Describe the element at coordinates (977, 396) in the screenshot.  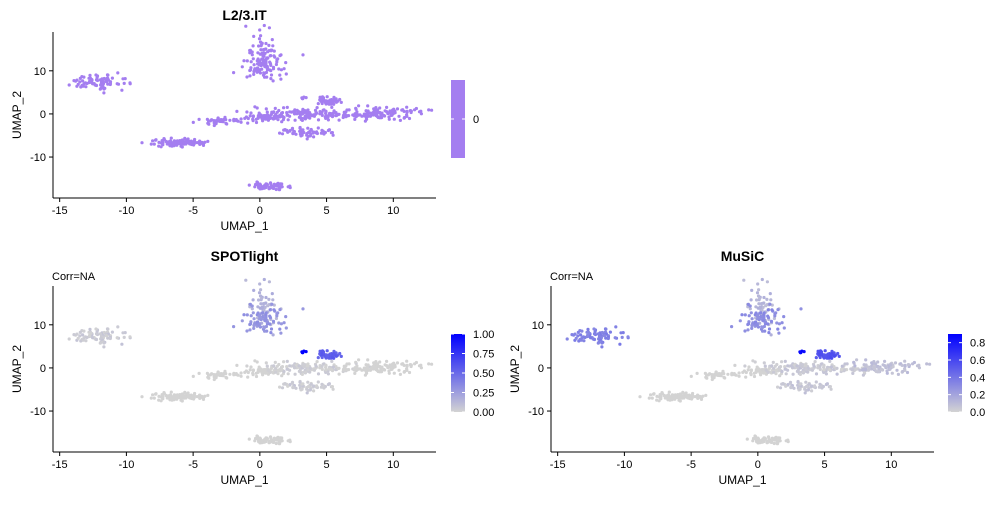
I see `colorbar-tick-label: 0.2` at that location.